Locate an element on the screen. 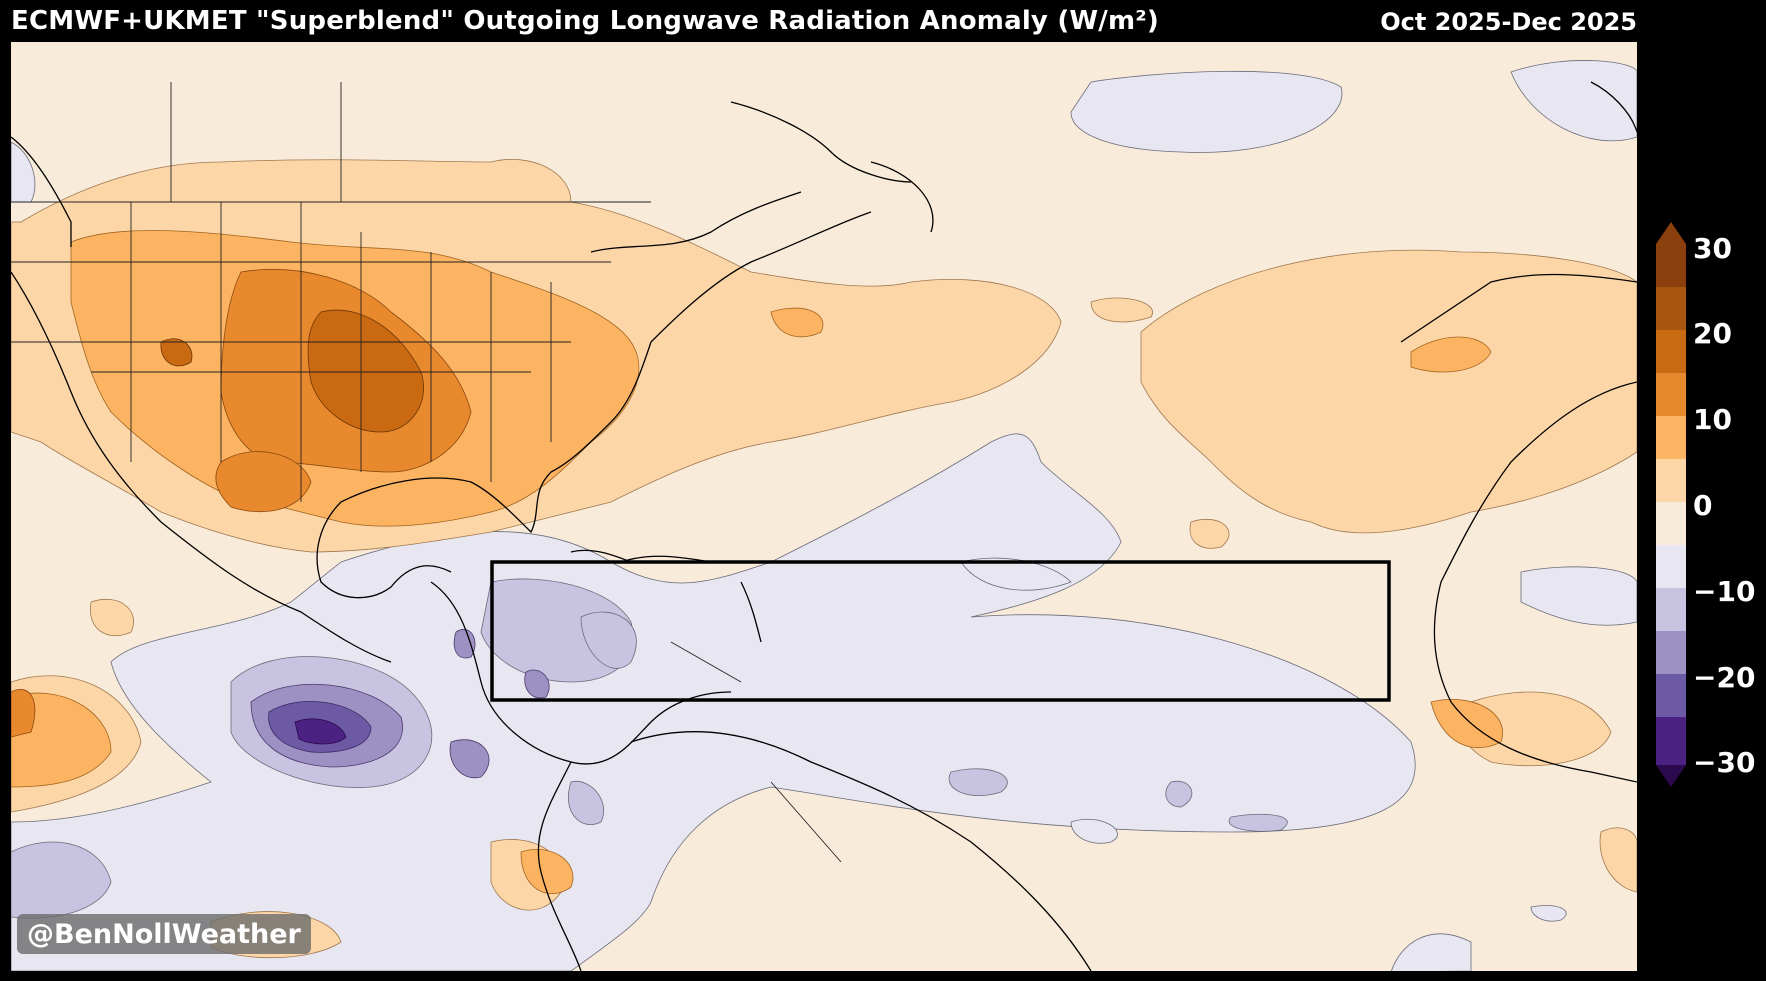  colorbar-label-30: 30 is located at coordinates (1712, 248).